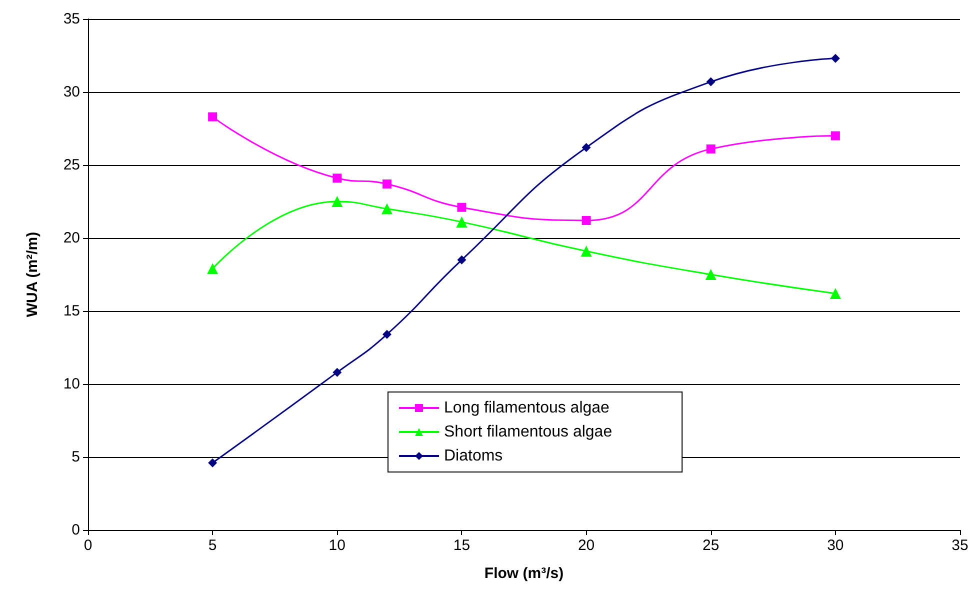 The width and height of the screenshot is (976, 614). I want to click on y-tick-label: 5, so click(76, 457).